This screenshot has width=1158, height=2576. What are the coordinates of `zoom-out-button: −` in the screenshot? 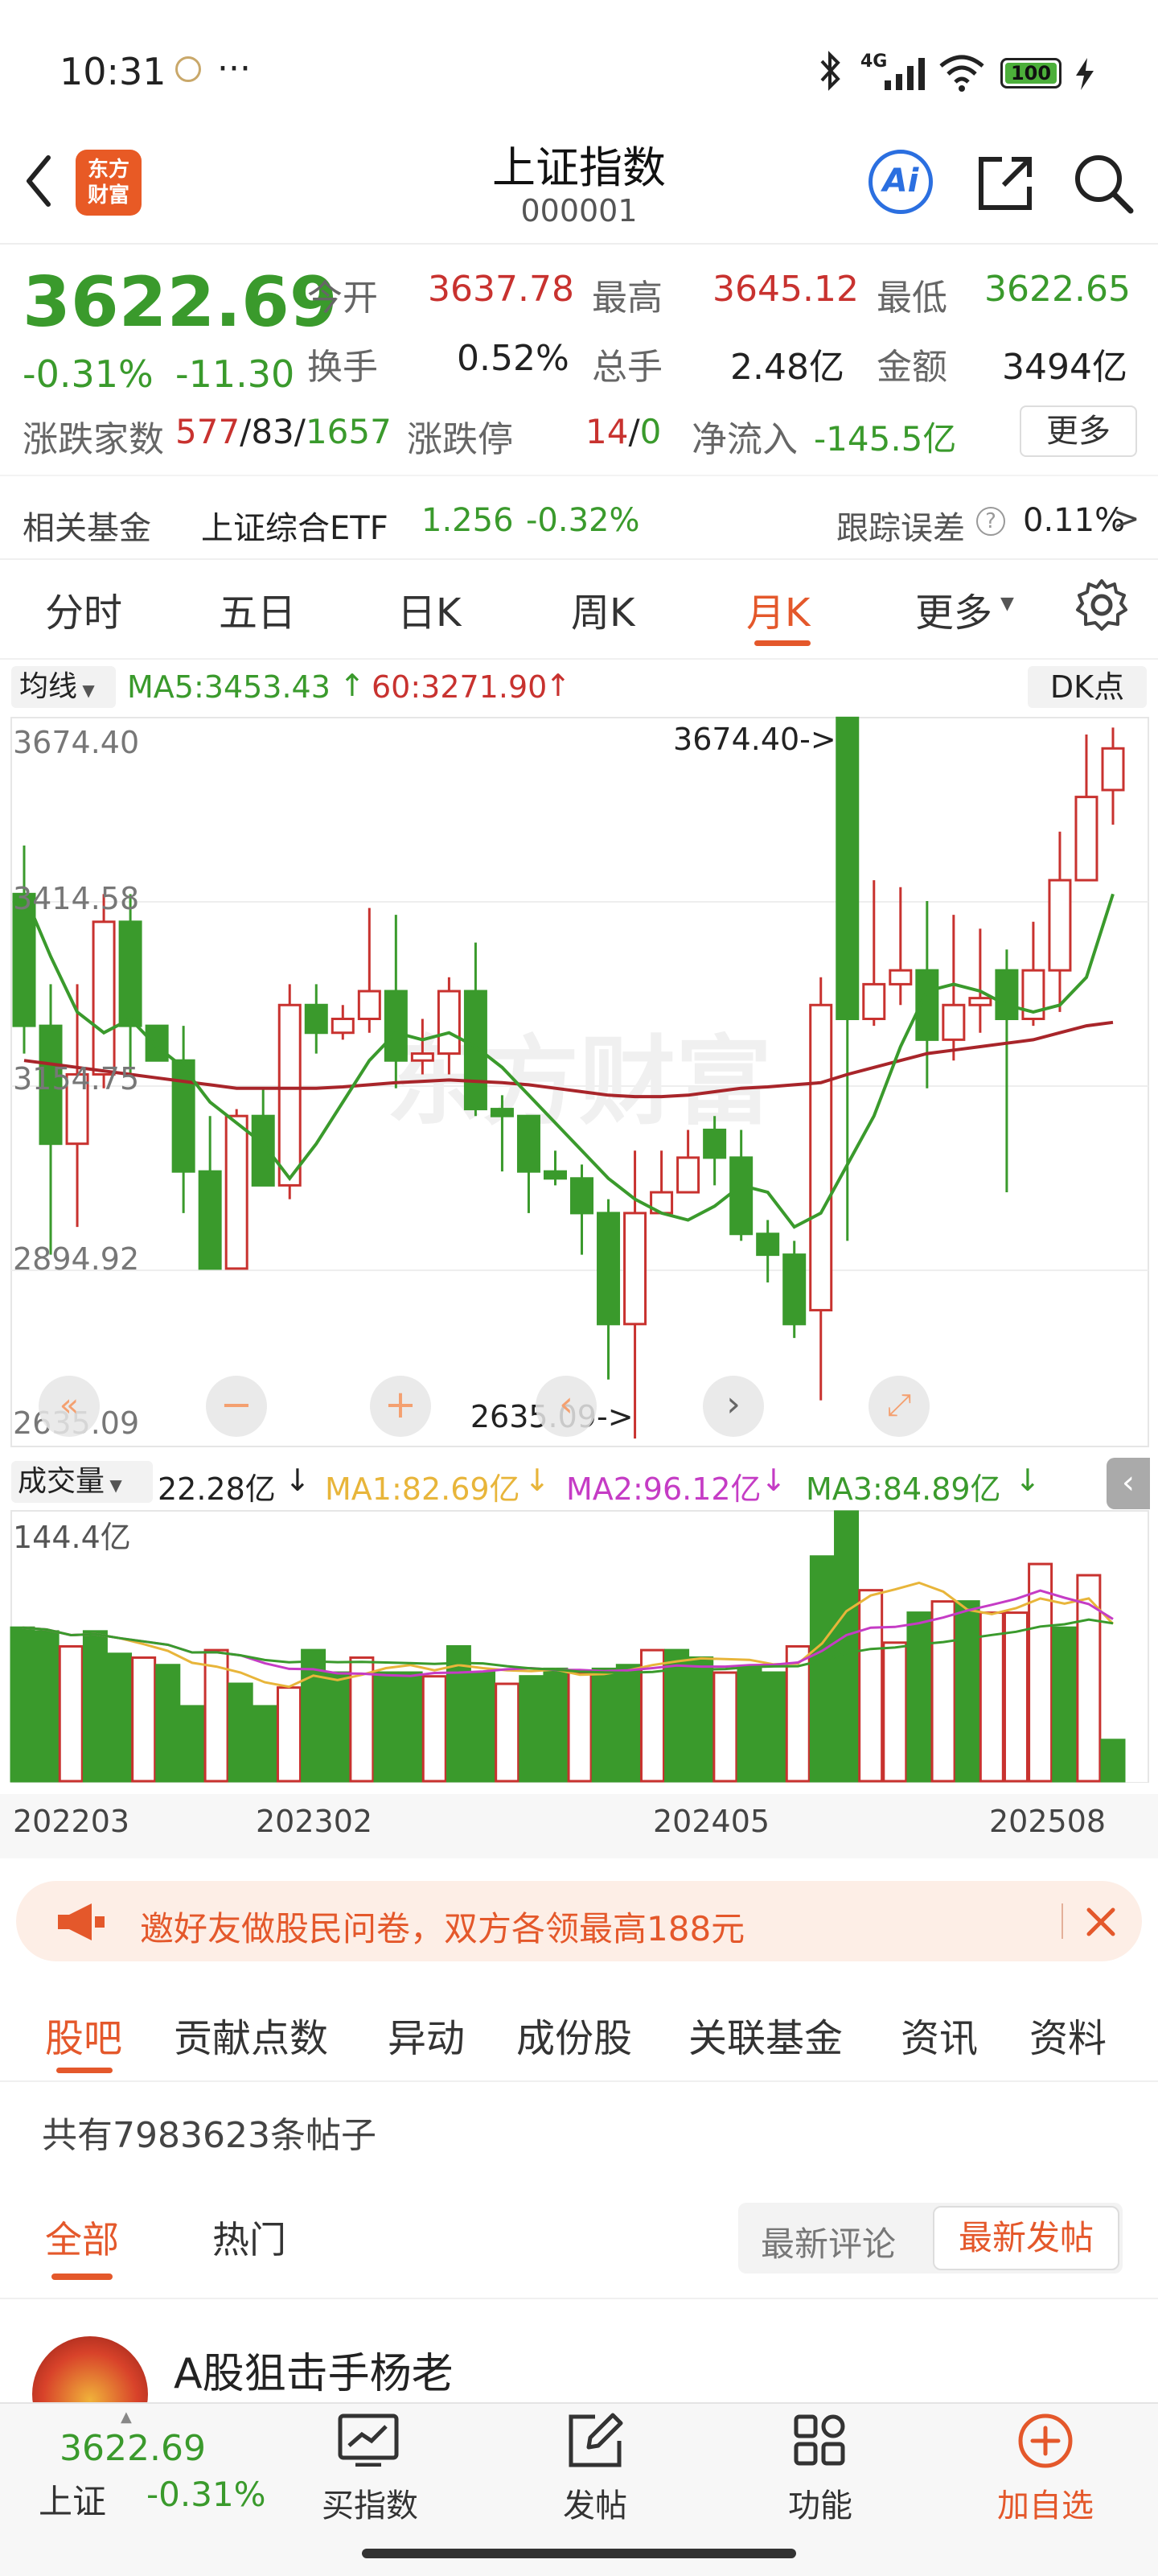 It's located at (236, 1406).